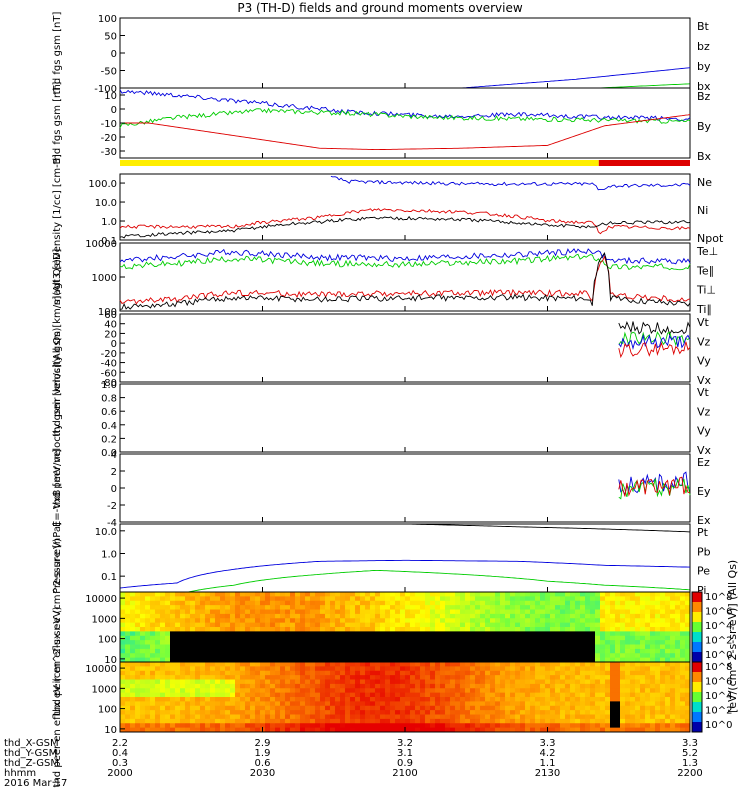  Describe the element at coordinates (405, 763) in the screenshot. I see `ephemeris-value: 0.9` at that location.